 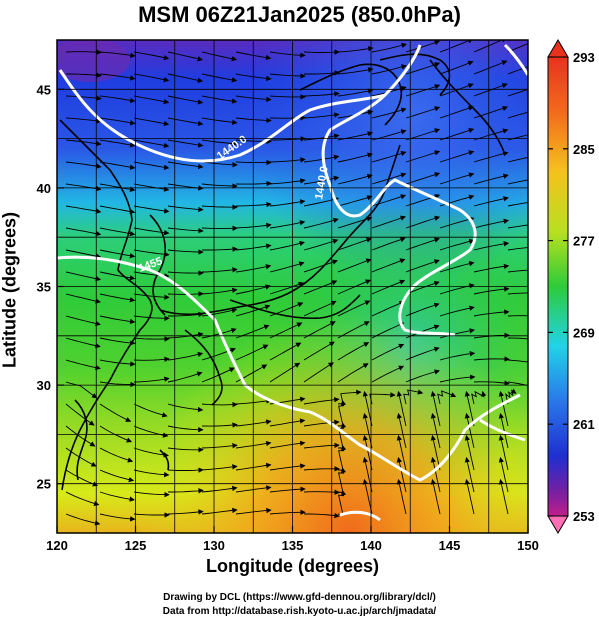 What do you see at coordinates (584, 241) in the screenshot?
I see `colorbar-label: 277` at bounding box center [584, 241].